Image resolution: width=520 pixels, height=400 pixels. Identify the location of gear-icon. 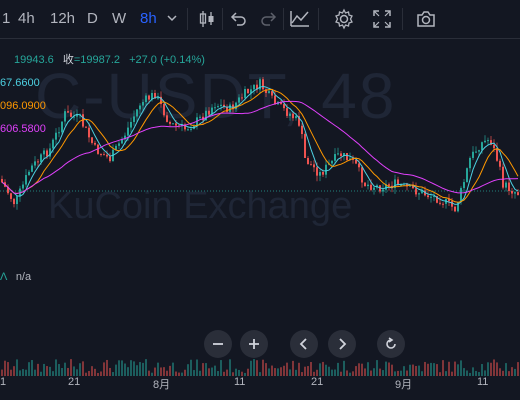
(344, 19).